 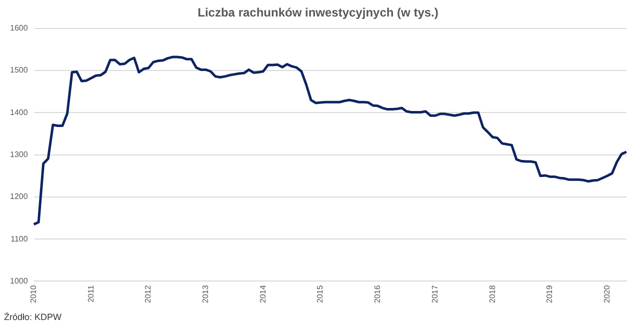 What do you see at coordinates (19, 239) in the screenshot?
I see `y-tick-label: 1100` at bounding box center [19, 239].